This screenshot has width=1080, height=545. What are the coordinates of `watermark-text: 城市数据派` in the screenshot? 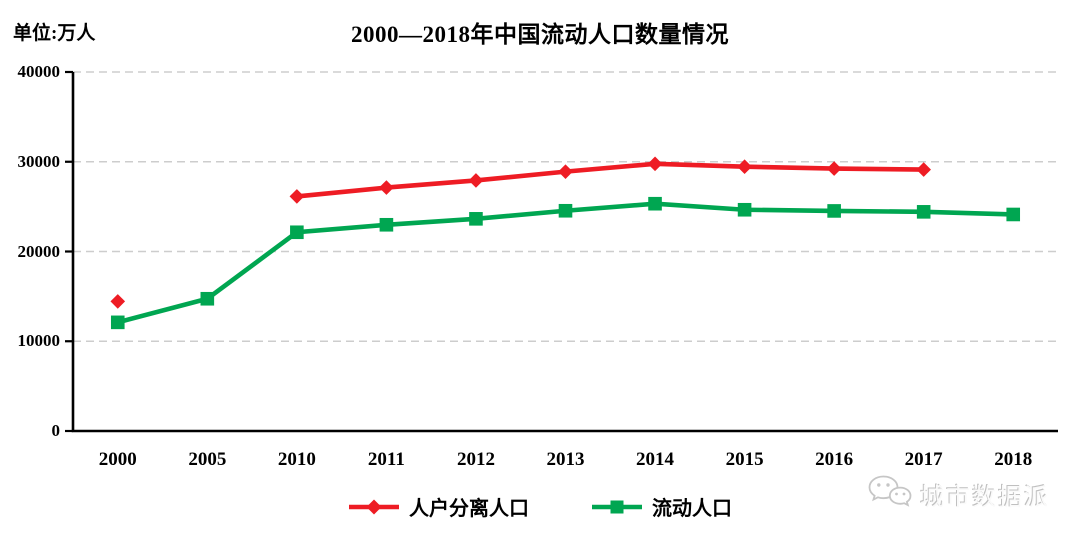 It's located at (985, 497).